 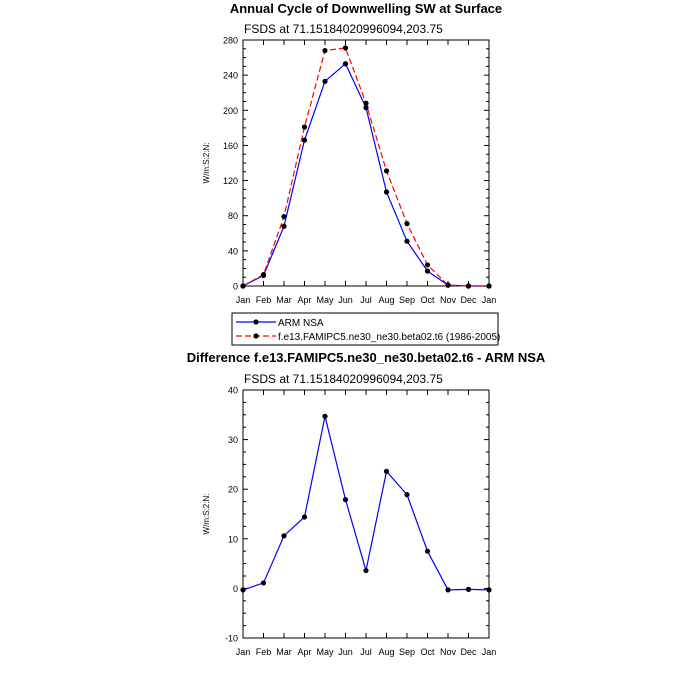 I want to click on y-tick-label: 160, so click(x=230, y=146).